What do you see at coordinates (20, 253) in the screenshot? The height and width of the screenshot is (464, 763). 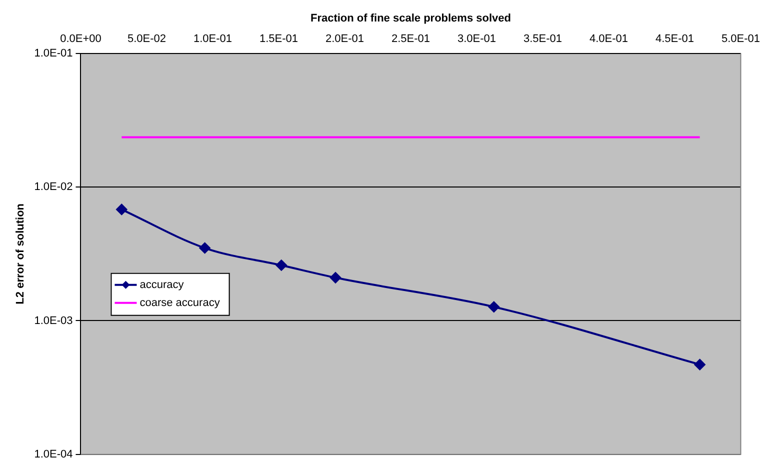 I see `y-axis-title: L2 error of solution` at bounding box center [20, 253].